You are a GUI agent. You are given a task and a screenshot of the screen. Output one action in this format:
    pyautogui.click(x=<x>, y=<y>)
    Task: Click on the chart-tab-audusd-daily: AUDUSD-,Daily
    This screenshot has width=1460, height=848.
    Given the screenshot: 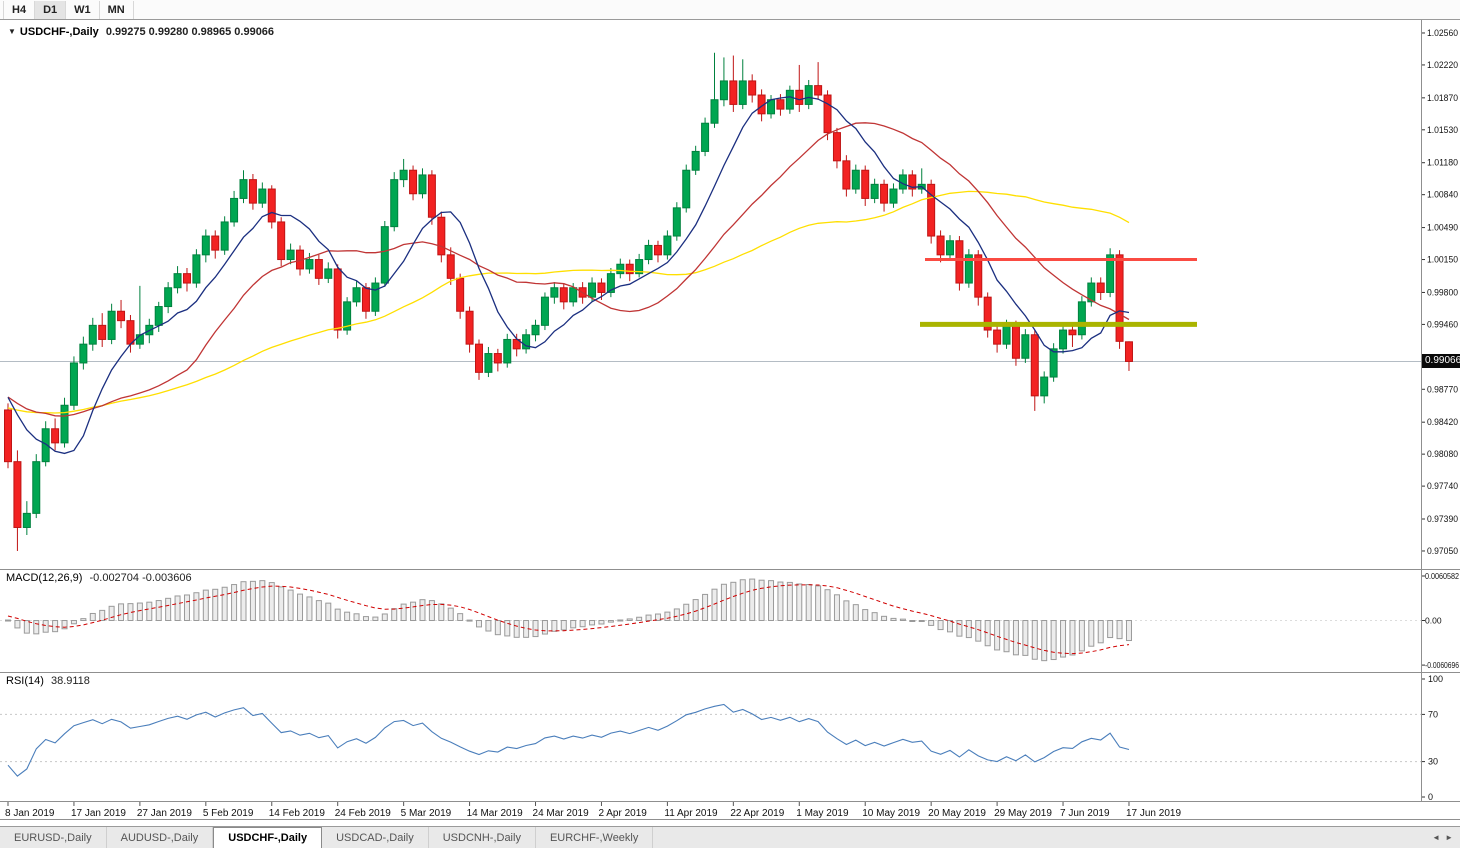 What is the action you would take?
    pyautogui.click(x=160, y=837)
    